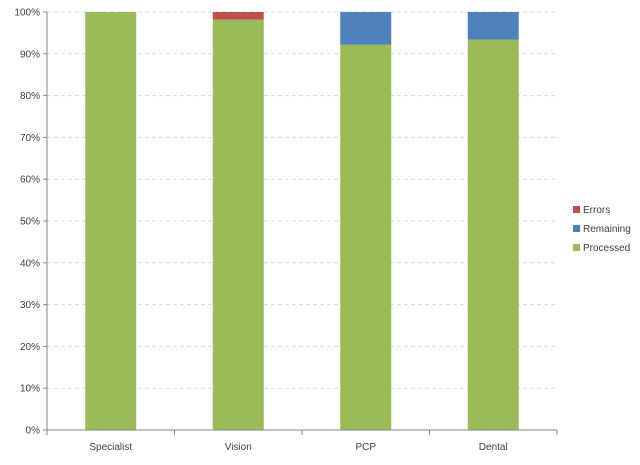  I want to click on y-tick-label: 50%, so click(30, 222).